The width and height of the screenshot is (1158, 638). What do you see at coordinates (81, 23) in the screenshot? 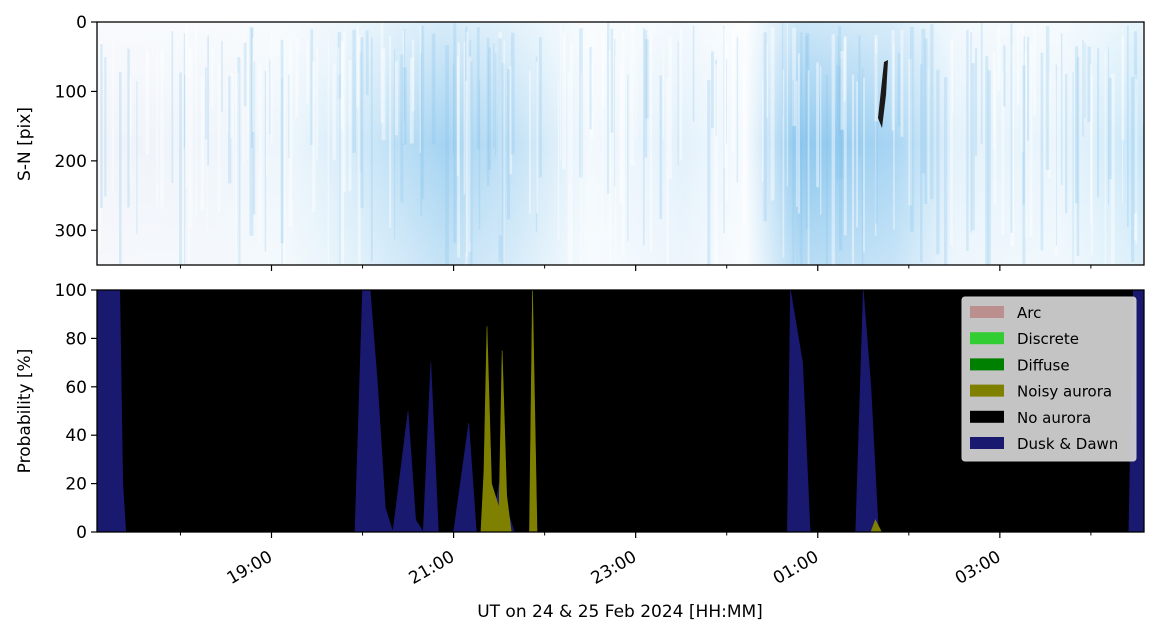
I see `top-y-tick-label: 0` at bounding box center [81, 23].